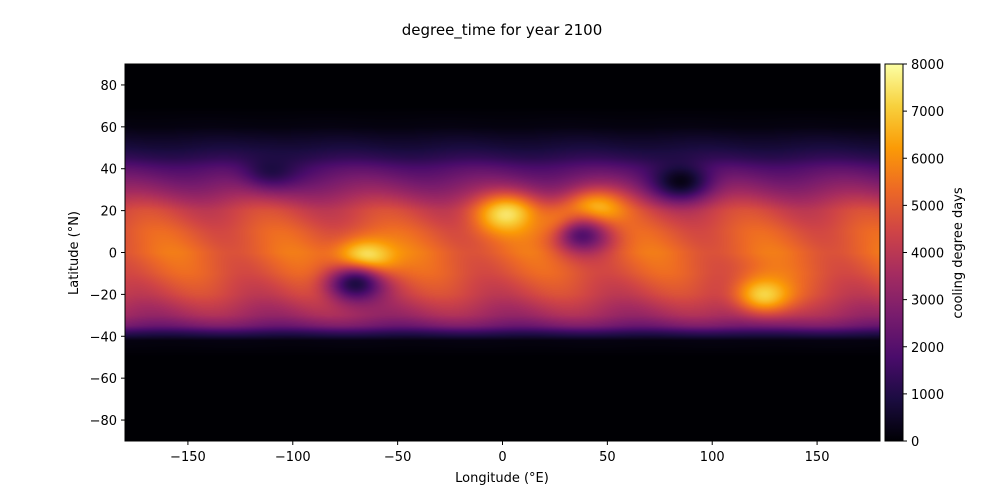 The image size is (1000, 500). Describe the element at coordinates (397, 457) in the screenshot. I see `x-tick-label: −50` at that location.